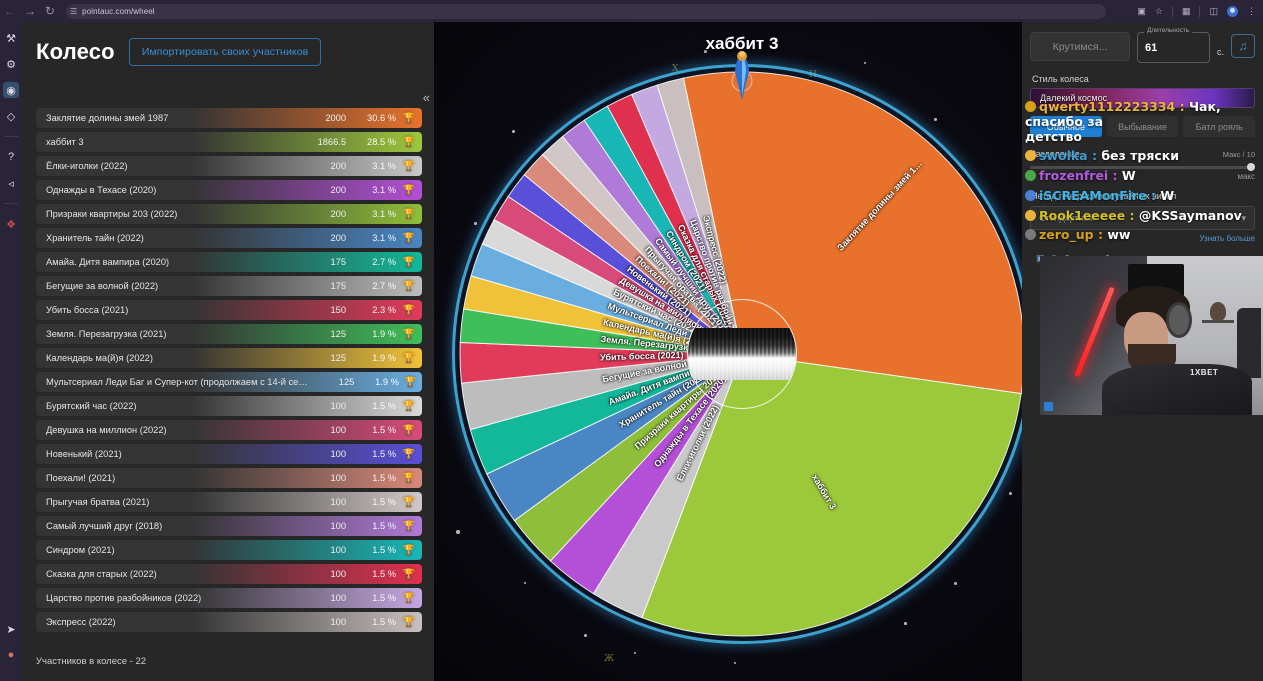 Image resolution: width=1263 pixels, height=681 pixels. I want to click on wheel-mode-tabs: Обычное Выбывание Батл рояль, so click(1143, 126).